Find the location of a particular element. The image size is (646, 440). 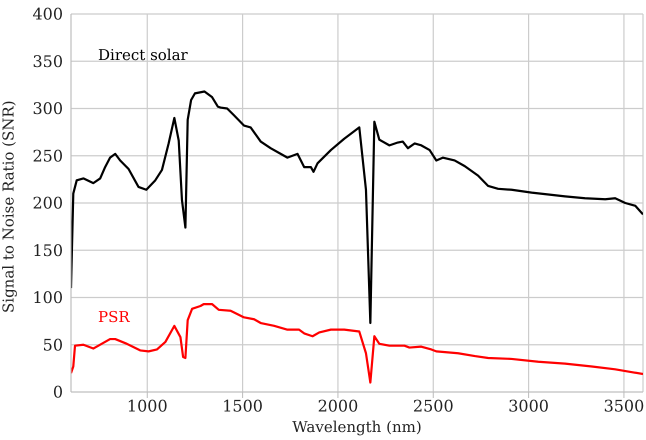

x-tick-label: 2000 is located at coordinates (338, 406).